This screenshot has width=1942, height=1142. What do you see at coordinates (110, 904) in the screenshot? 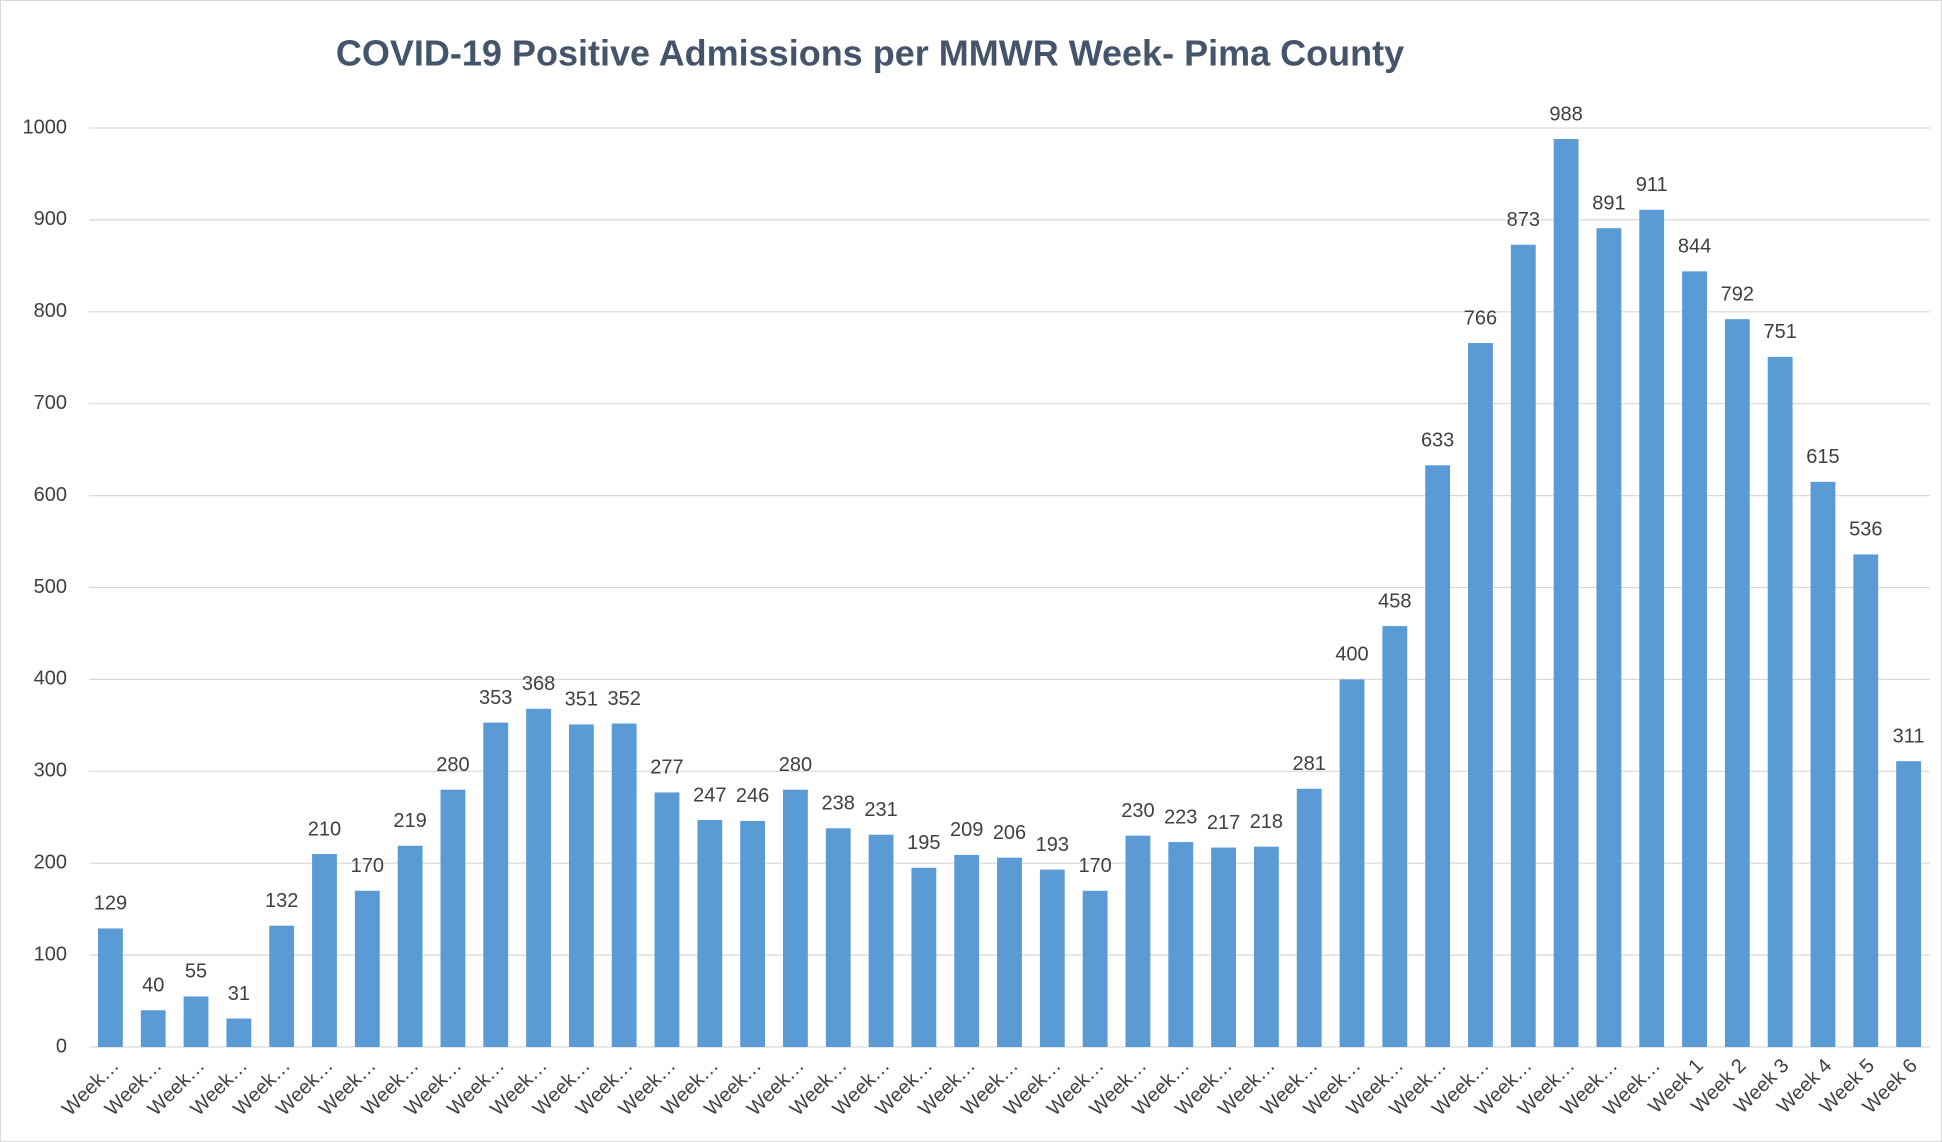
I see `data-label: 129` at bounding box center [110, 904].